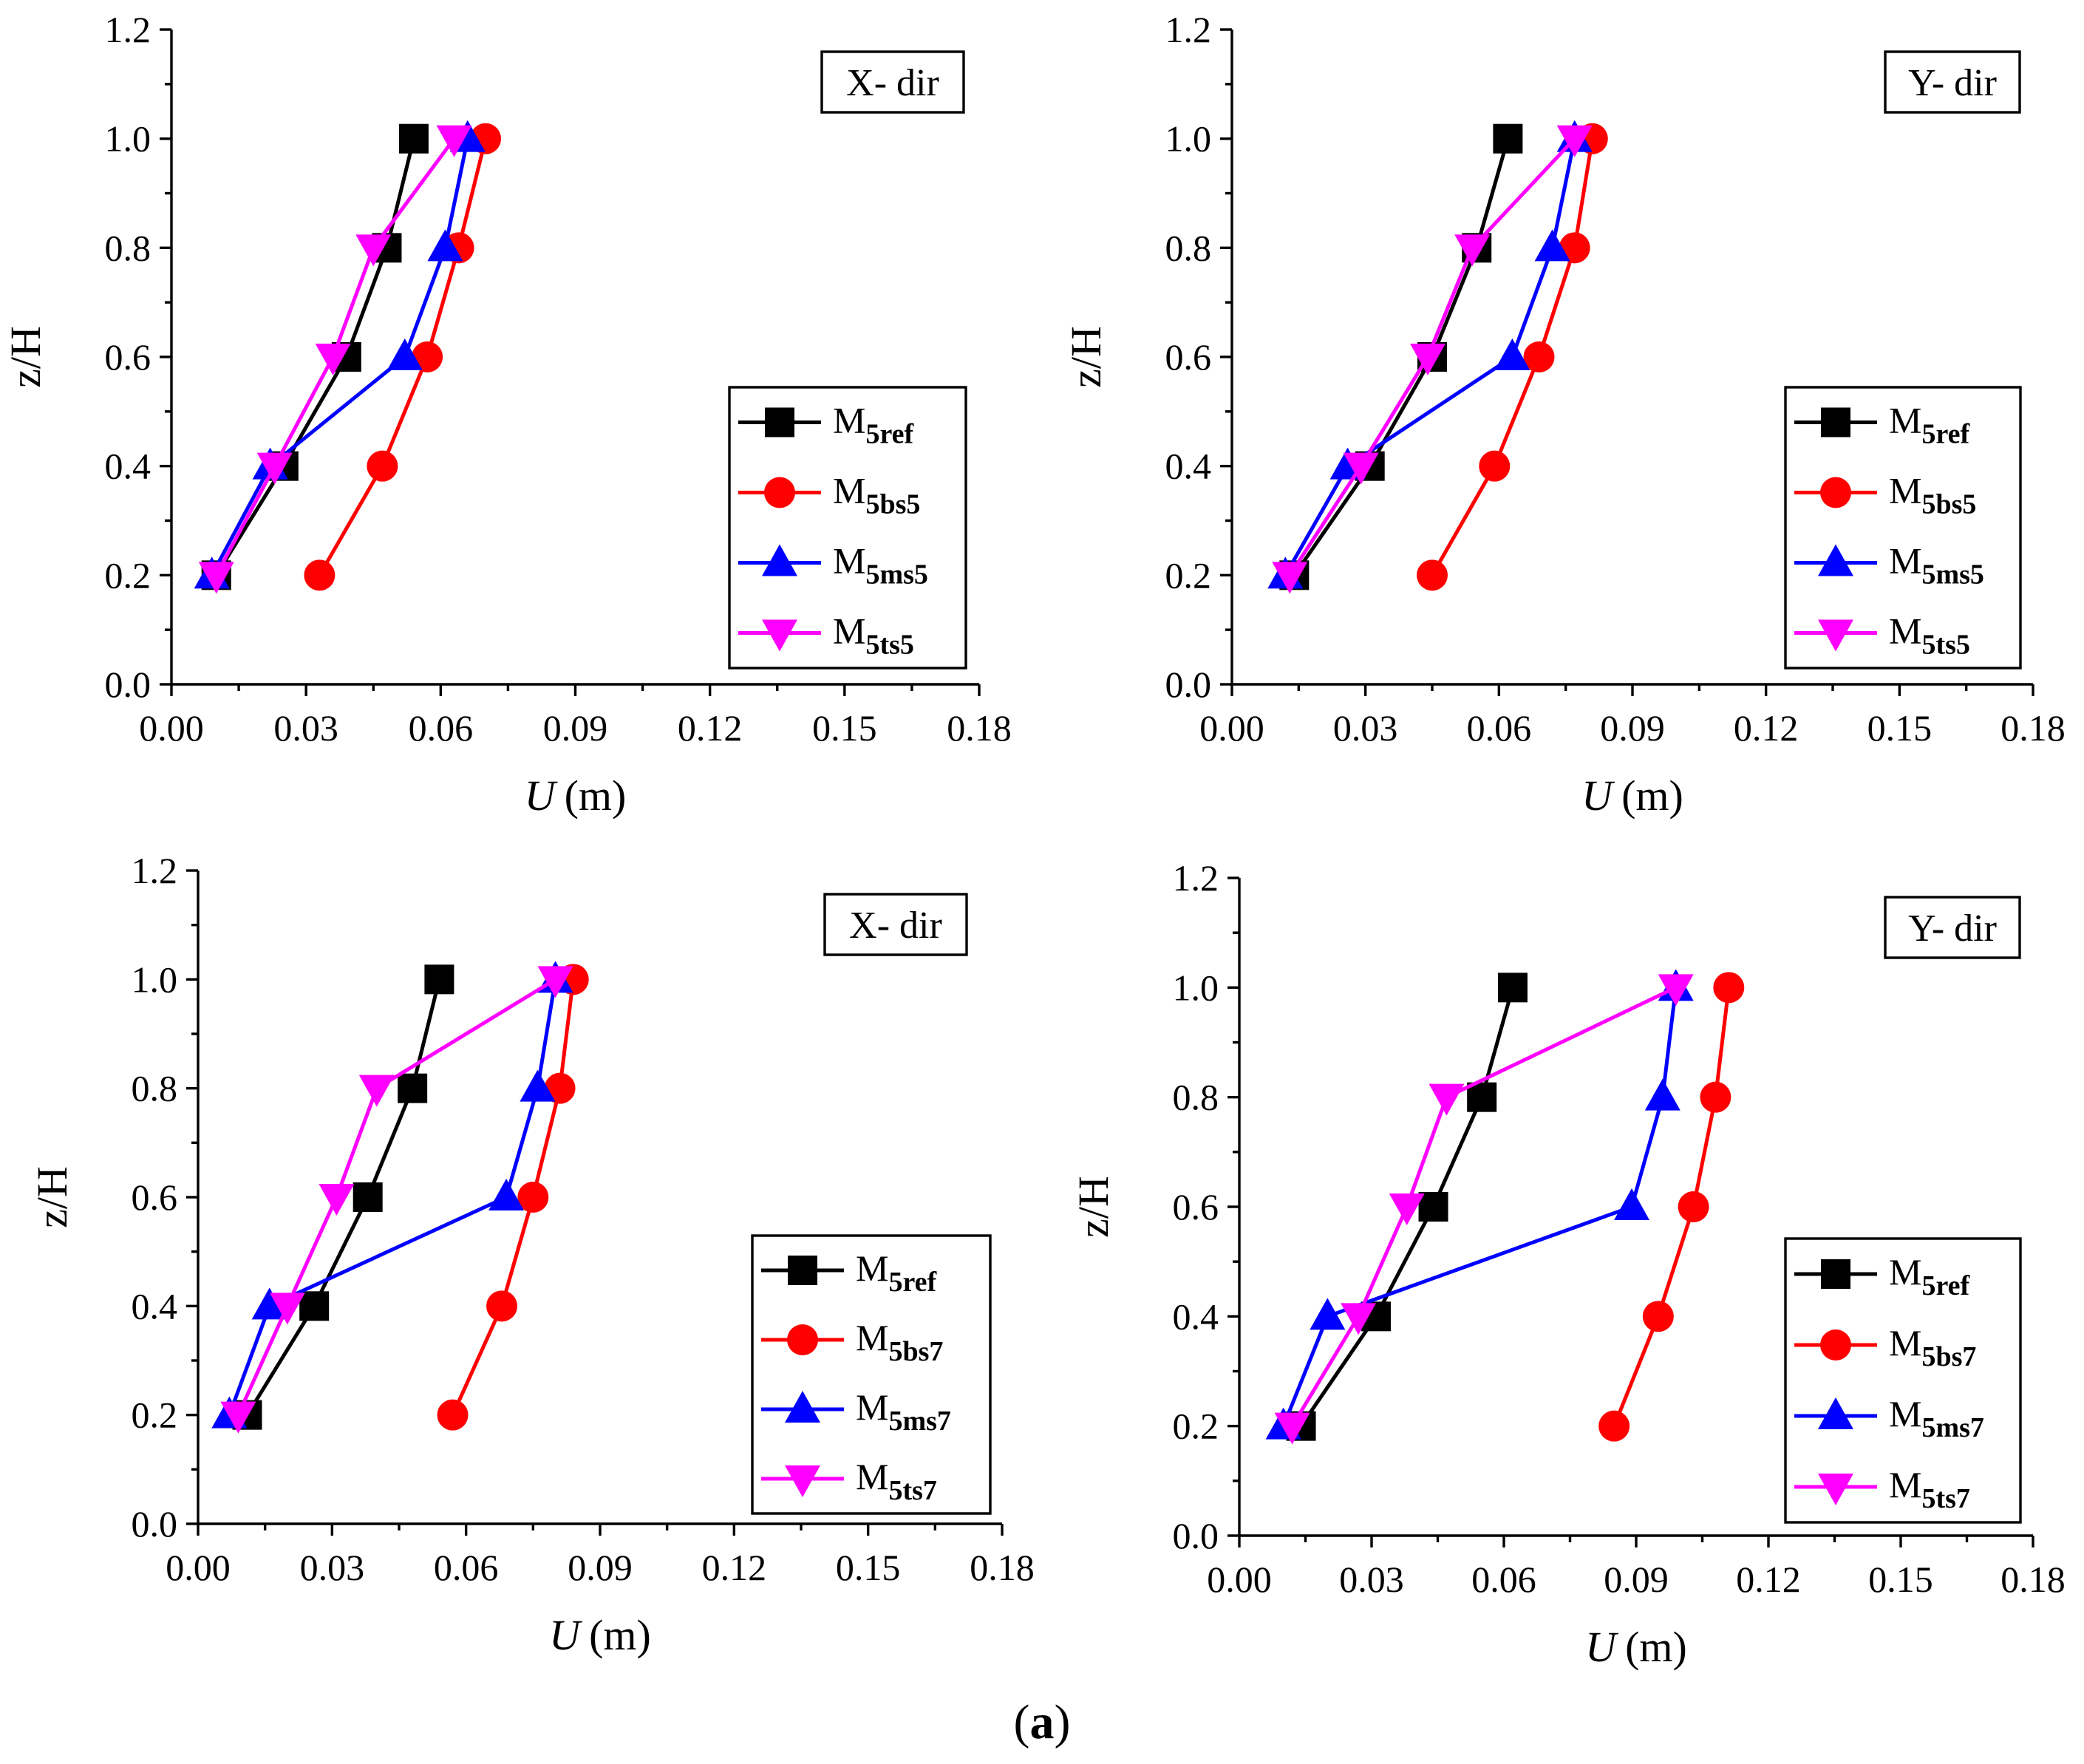 This screenshot has width=2084, height=1764. What do you see at coordinates (1900, 728) in the screenshot?
I see `x-tick-label: 0.15` at bounding box center [1900, 728].